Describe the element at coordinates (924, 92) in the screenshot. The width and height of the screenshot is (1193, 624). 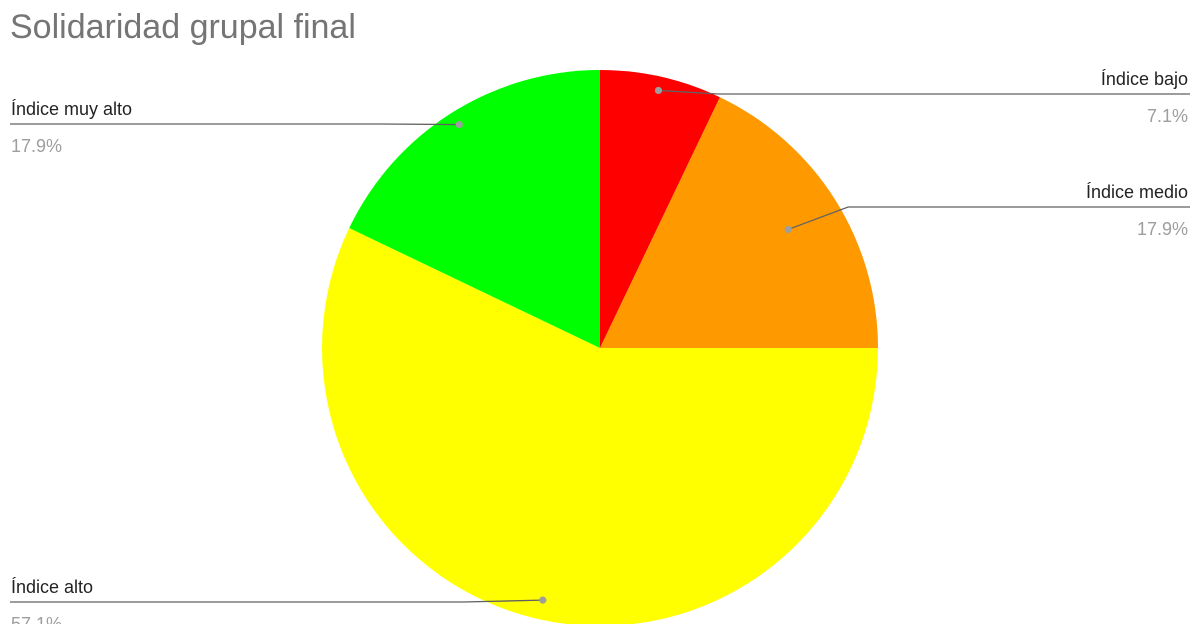
I see `leader-line-indice-bajo` at that location.